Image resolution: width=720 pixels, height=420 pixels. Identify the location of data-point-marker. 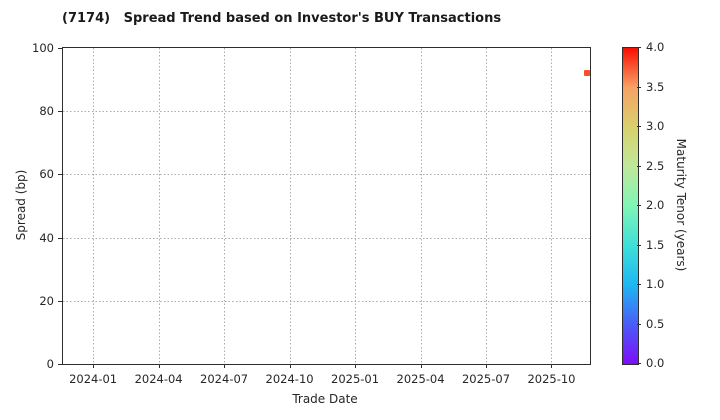
(587, 73).